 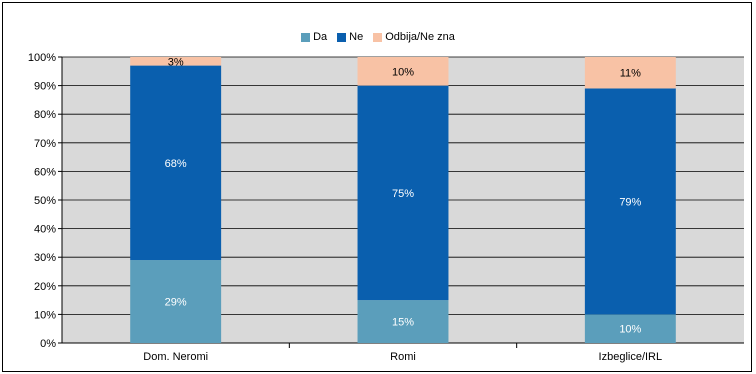 I want to click on data-label: 3%, so click(x=176, y=62).